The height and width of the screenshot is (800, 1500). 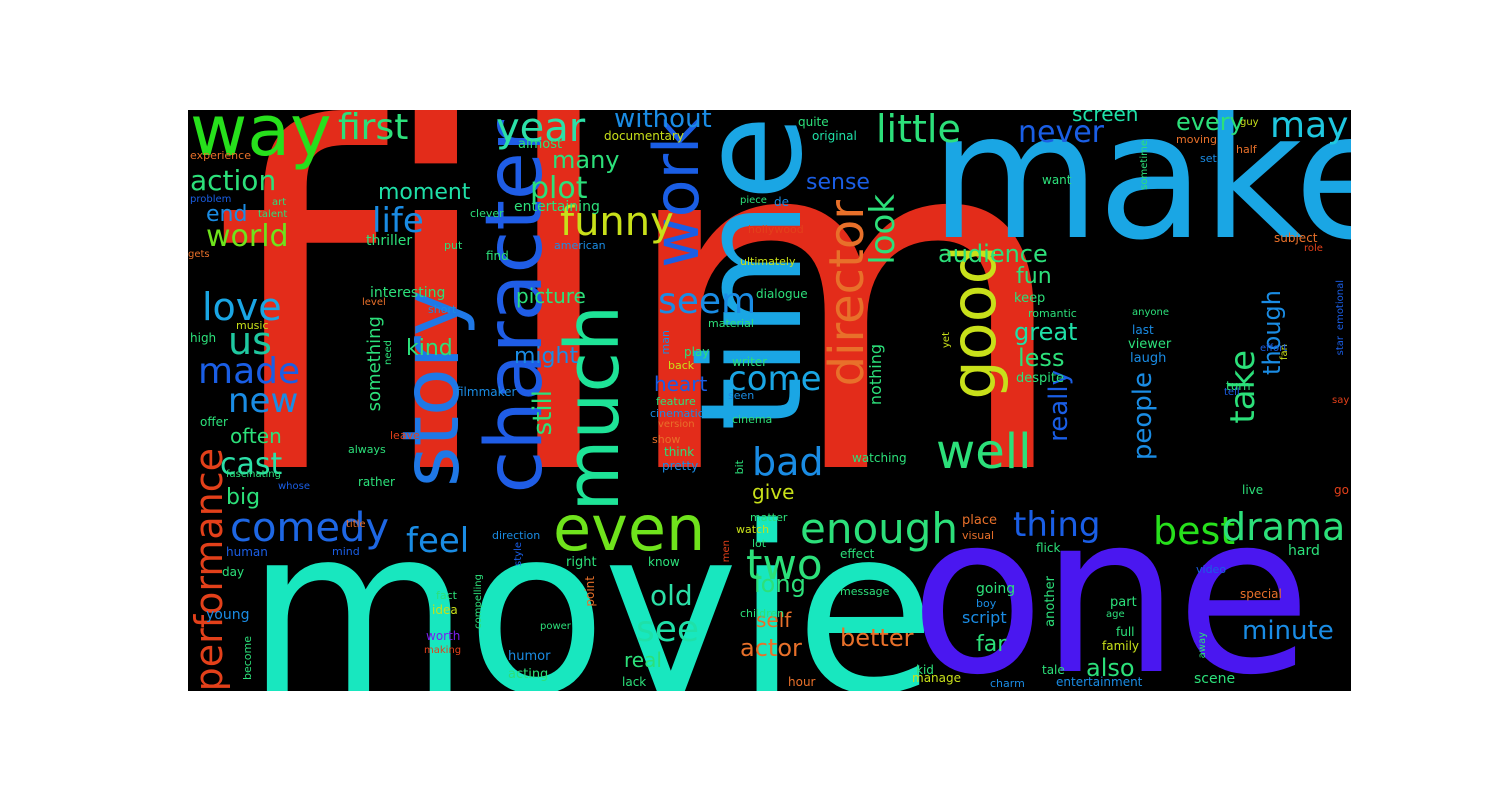 What do you see at coordinates (877, 638) in the screenshot?
I see `word-better: better` at bounding box center [877, 638].